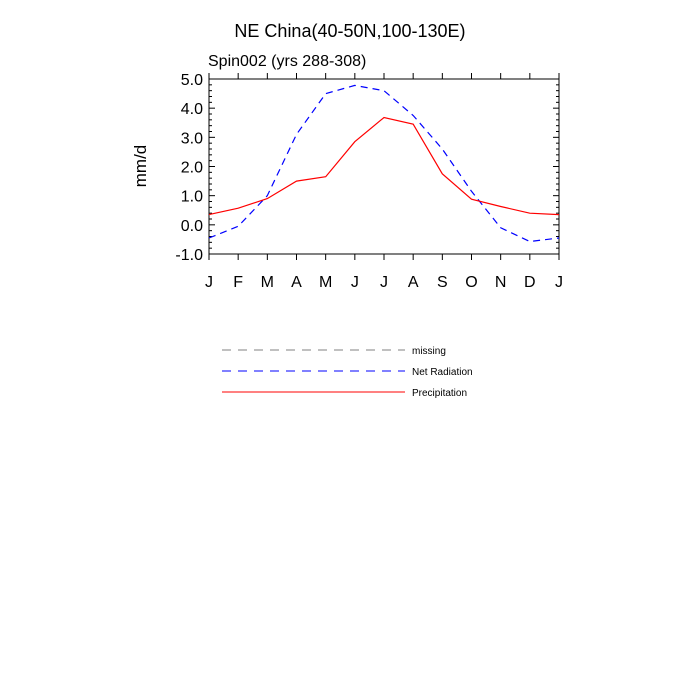  I want to click on legend: missing Net Radiation Precipitation, so click(347, 372).